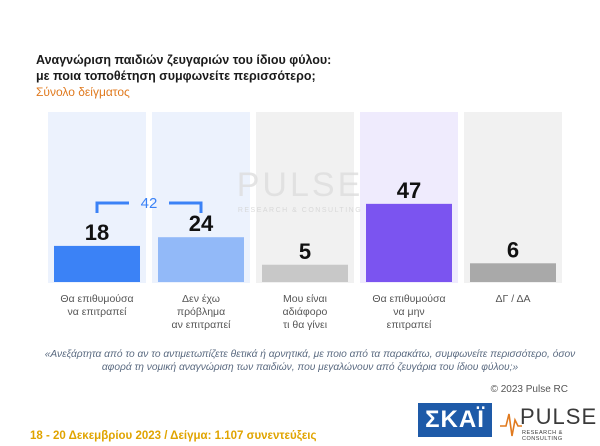 The width and height of the screenshot is (600, 446). I want to click on category-label: αδιάφορο, so click(305, 312).